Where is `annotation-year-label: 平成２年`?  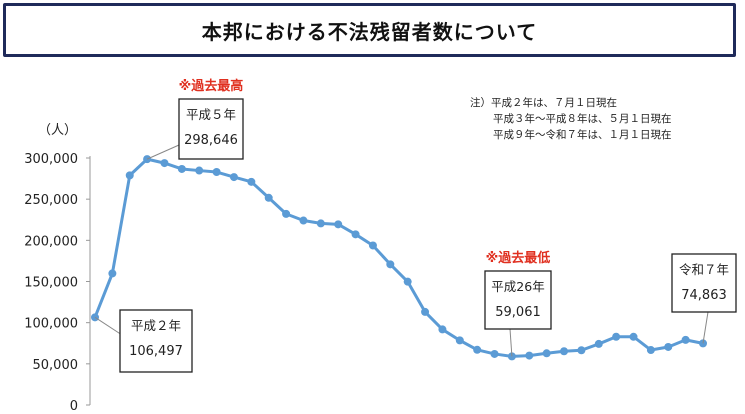 annotation-year-label: 平成２年 is located at coordinates (156, 325).